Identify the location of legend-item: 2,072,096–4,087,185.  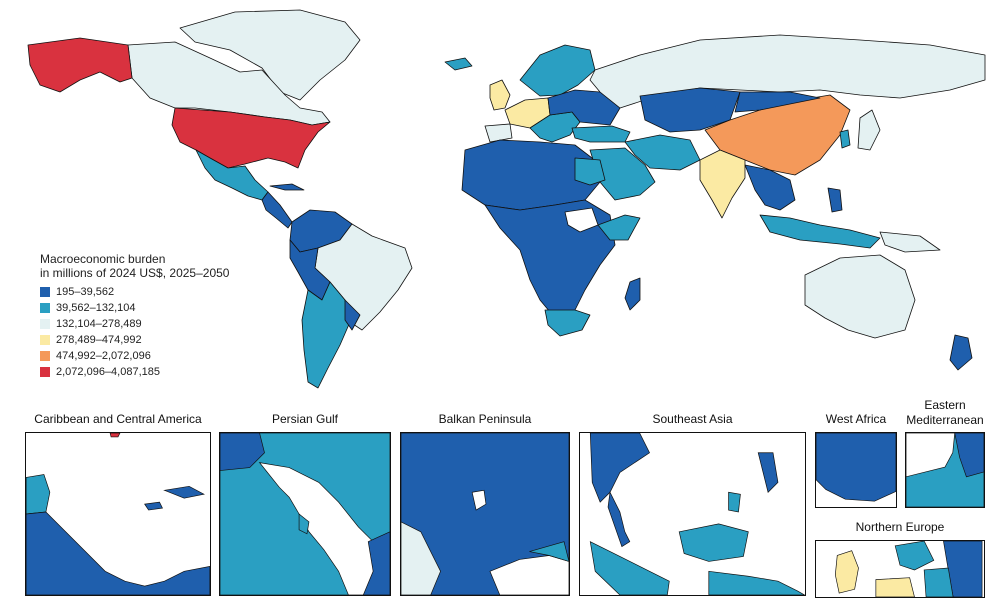
(160, 372).